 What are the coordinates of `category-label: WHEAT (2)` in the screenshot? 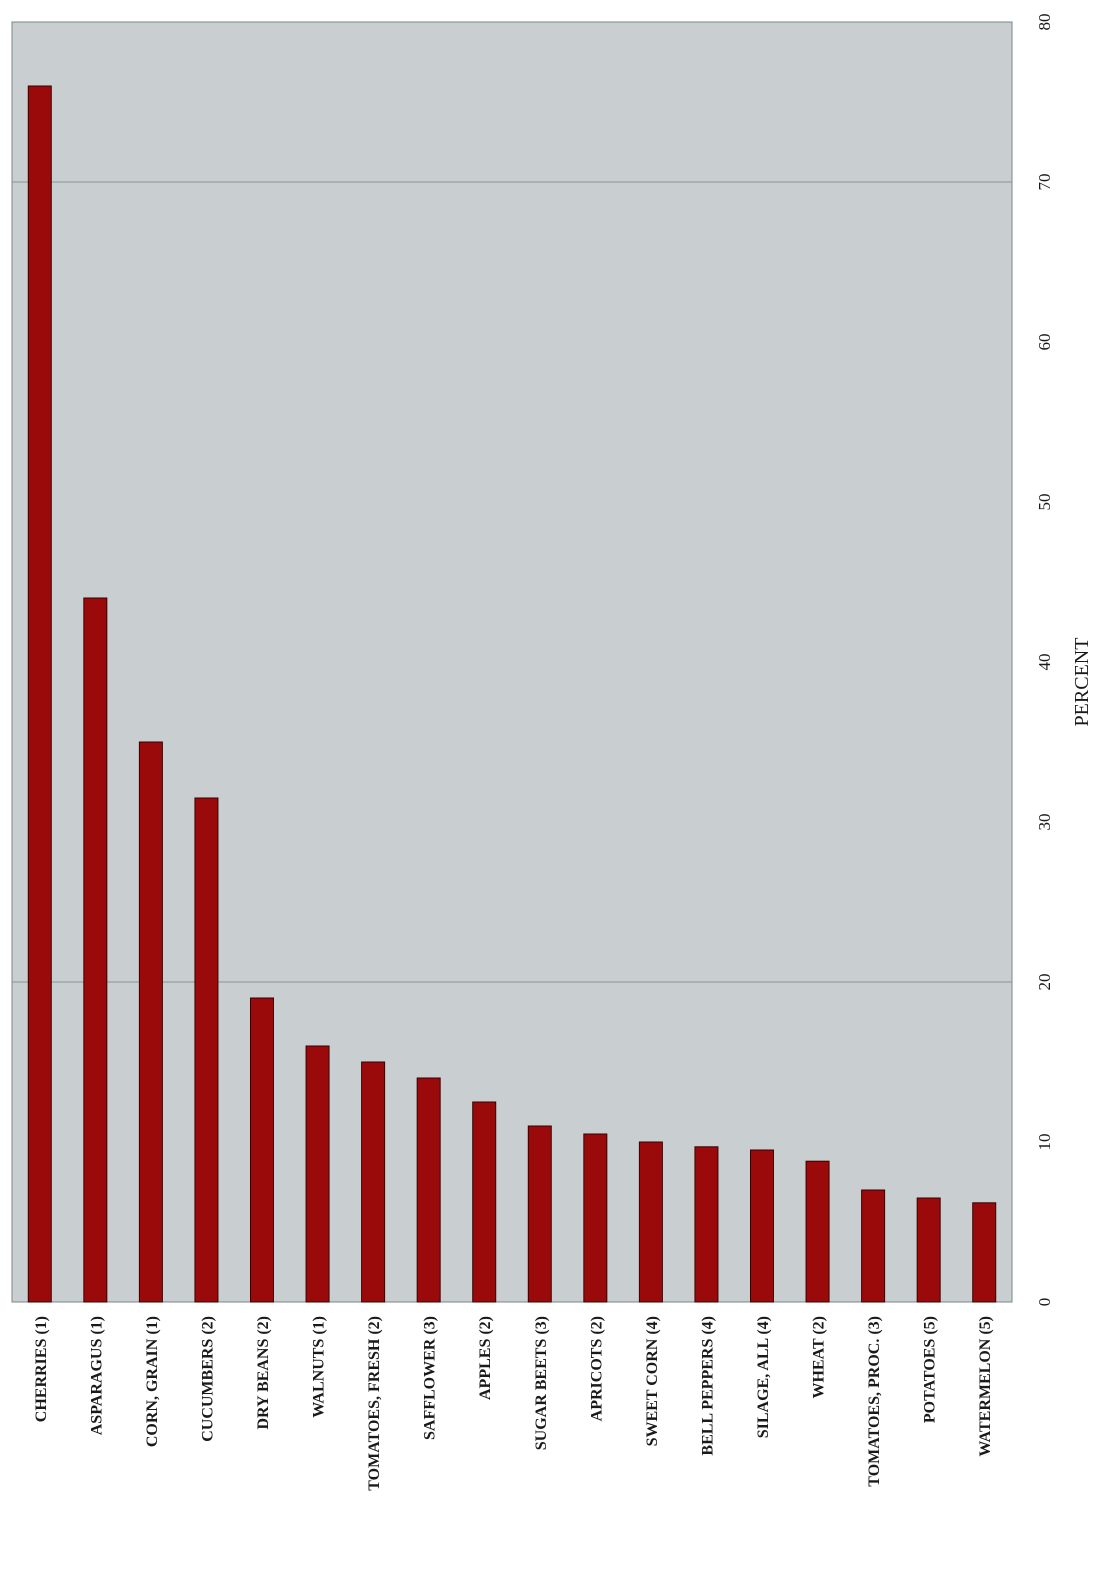 It's located at (819, 1357).